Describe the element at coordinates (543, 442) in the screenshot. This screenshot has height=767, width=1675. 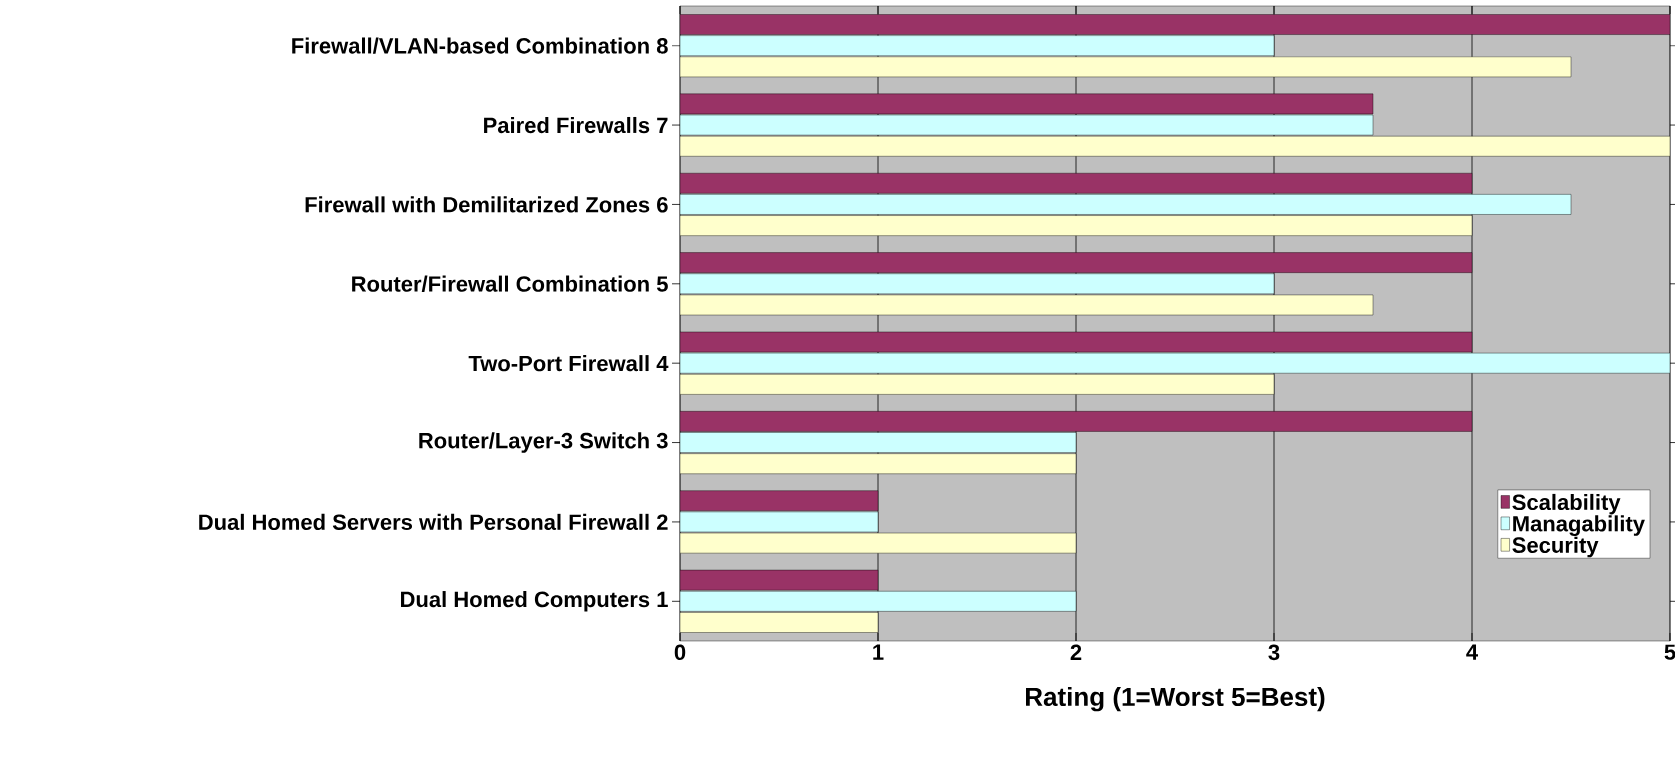
I see `y-tick-label: Router/Layer-3 Switch 3` at that location.